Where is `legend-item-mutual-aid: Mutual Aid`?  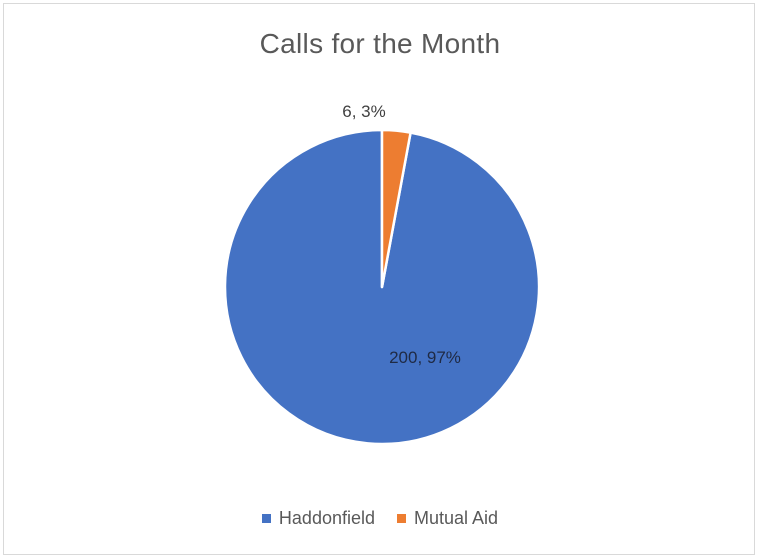 legend-item-mutual-aid: Mutual Aid is located at coordinates (447, 518).